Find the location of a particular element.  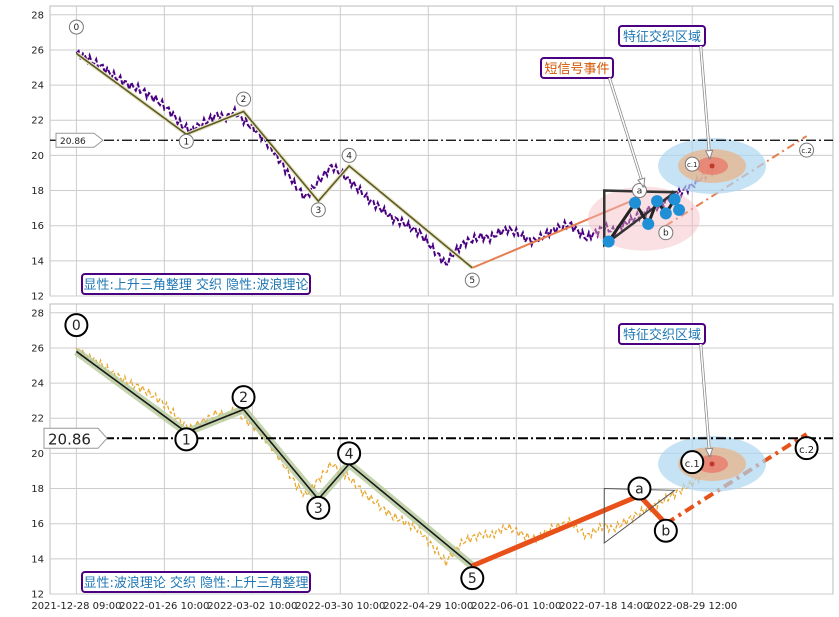

x-tick-label: 2022-08-29 12:00 is located at coordinates (692, 606).